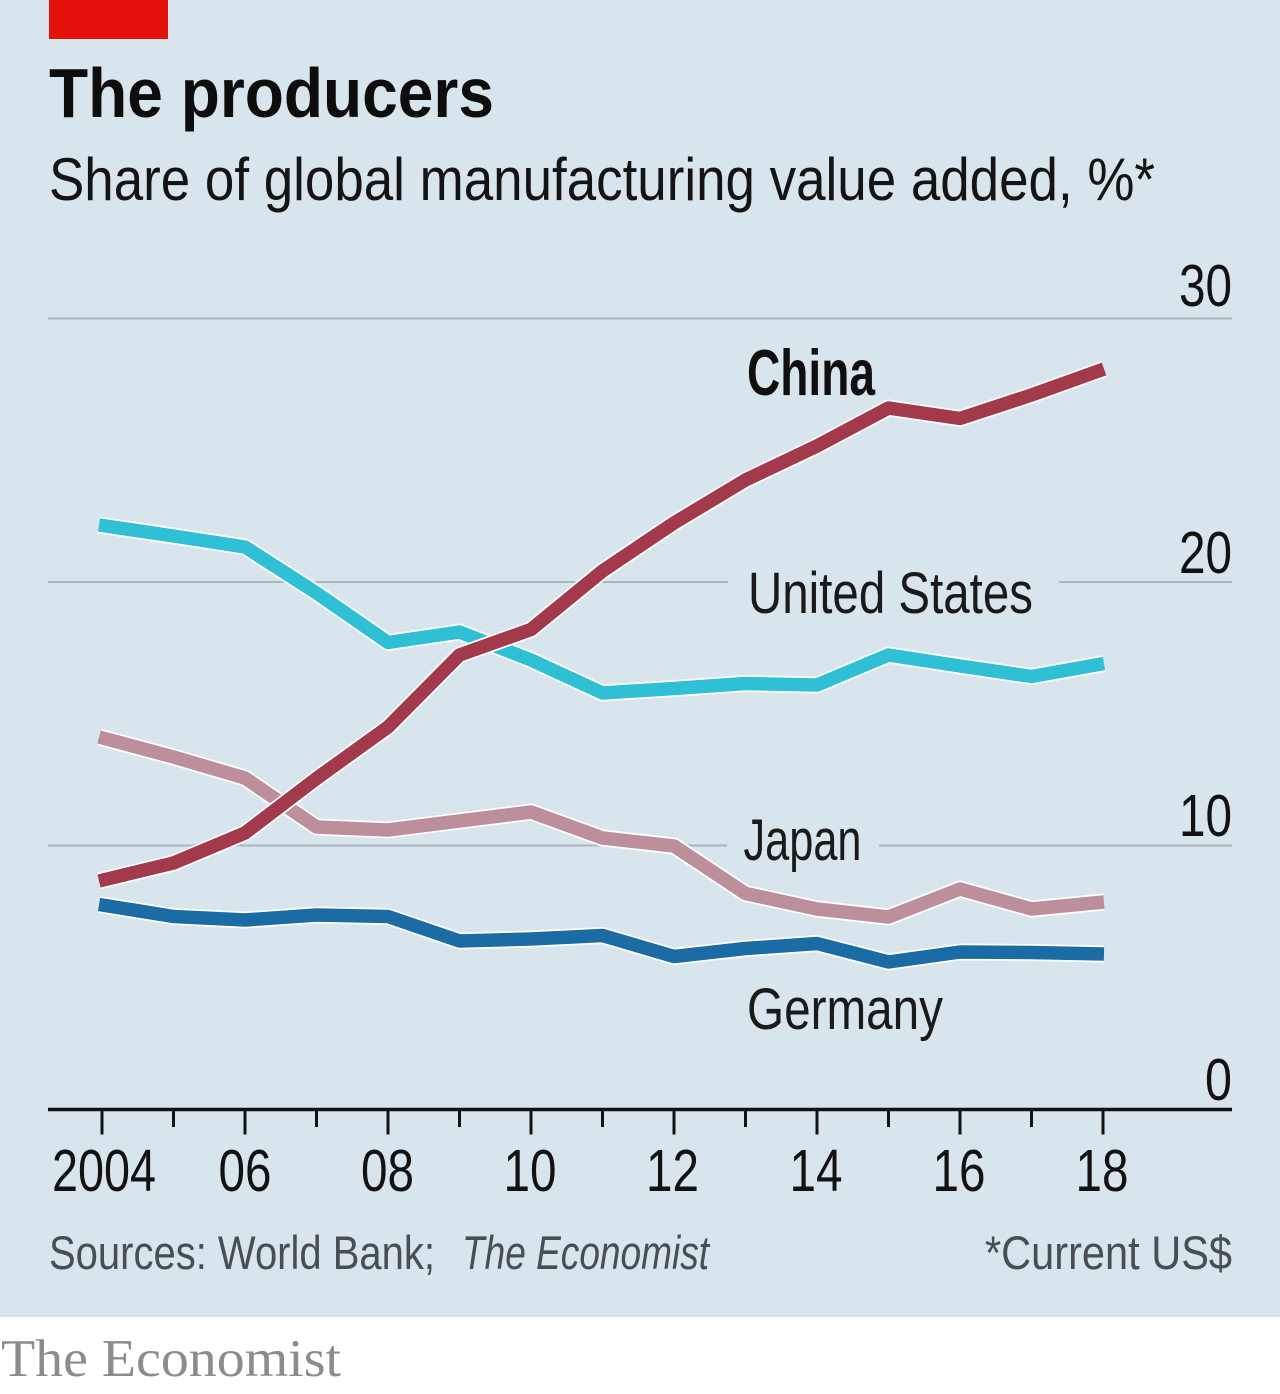  What do you see at coordinates (890, 593) in the screenshot?
I see `svg-text: United States` at bounding box center [890, 593].